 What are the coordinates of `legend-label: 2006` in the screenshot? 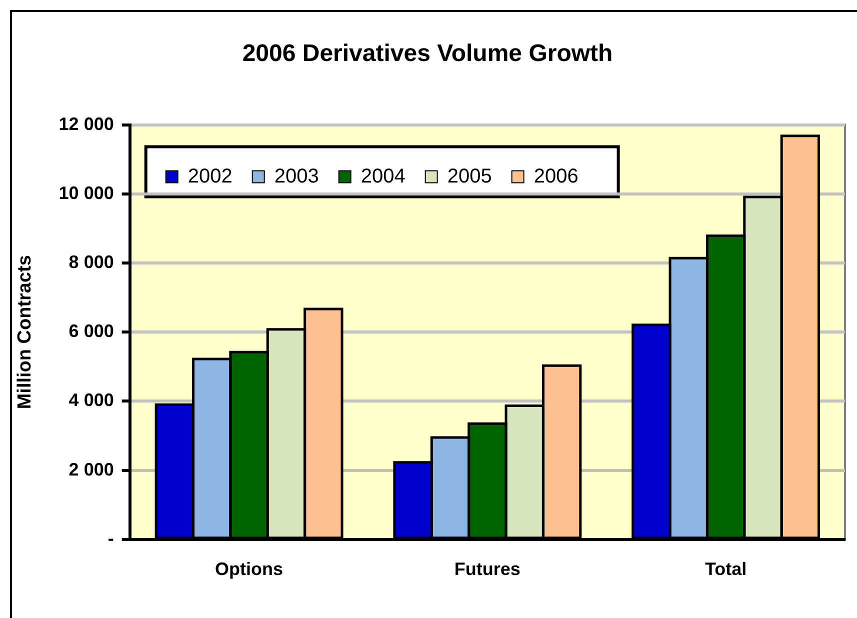 It's located at (556, 176).